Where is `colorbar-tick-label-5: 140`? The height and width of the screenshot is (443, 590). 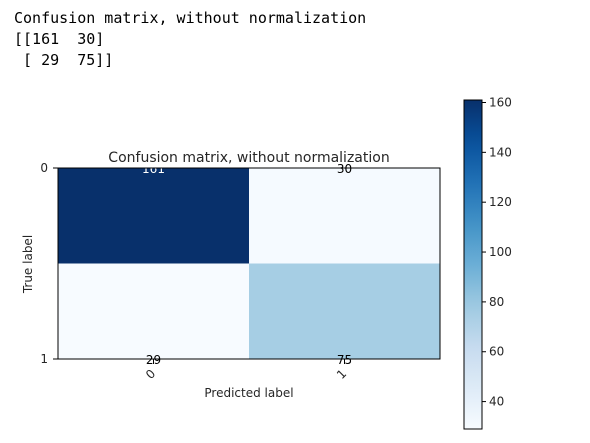 colorbar-tick-label-5: 140 is located at coordinates (500, 152).